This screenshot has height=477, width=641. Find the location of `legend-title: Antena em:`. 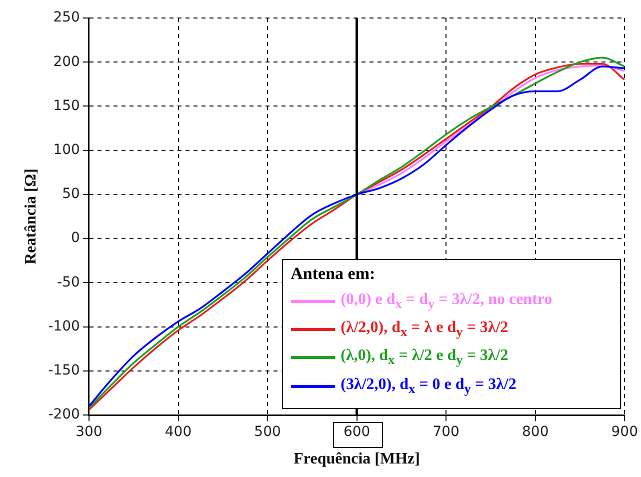

legend-title: Antena em: is located at coordinates (333, 274).